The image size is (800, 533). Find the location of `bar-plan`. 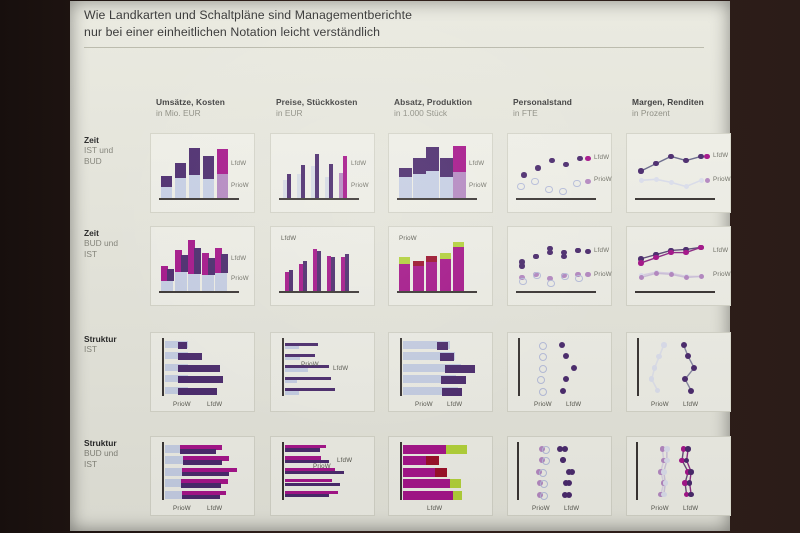

bar-plan is located at coordinates (427, 484).